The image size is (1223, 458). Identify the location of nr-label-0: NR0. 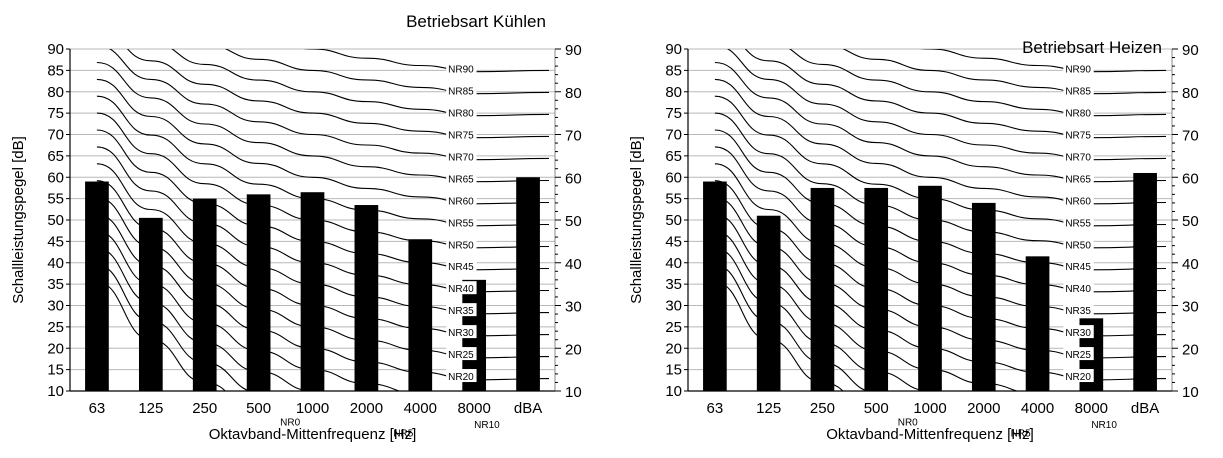
(908, 422).